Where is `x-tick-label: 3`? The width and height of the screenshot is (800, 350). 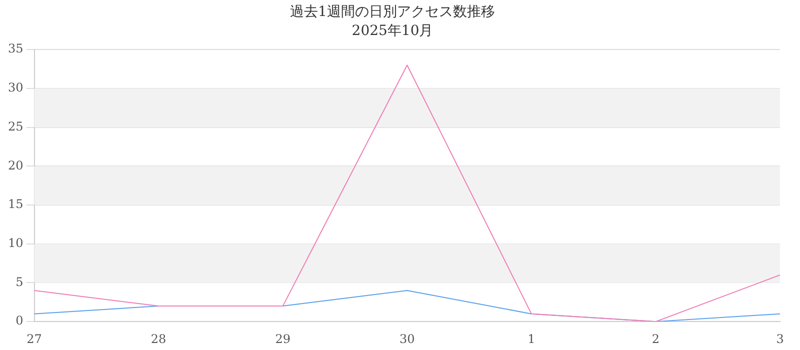 x-tick-label: 3 is located at coordinates (780, 339).